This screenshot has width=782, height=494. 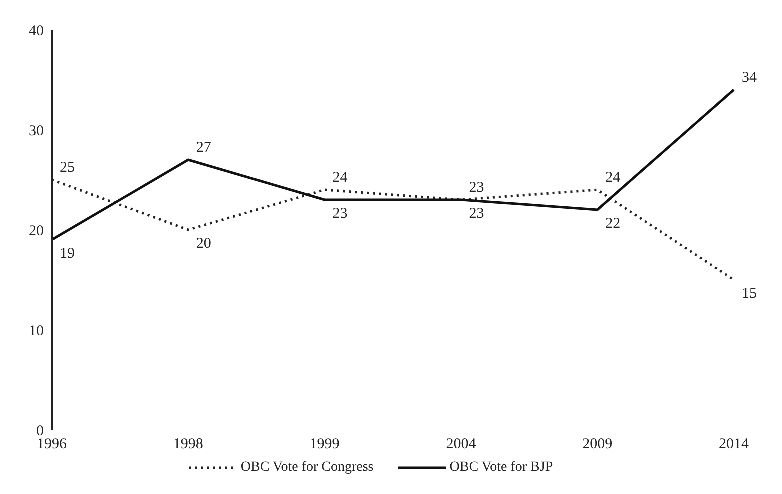 What do you see at coordinates (307, 468) in the screenshot?
I see `legend-label: OBC Vote for Congress` at bounding box center [307, 468].